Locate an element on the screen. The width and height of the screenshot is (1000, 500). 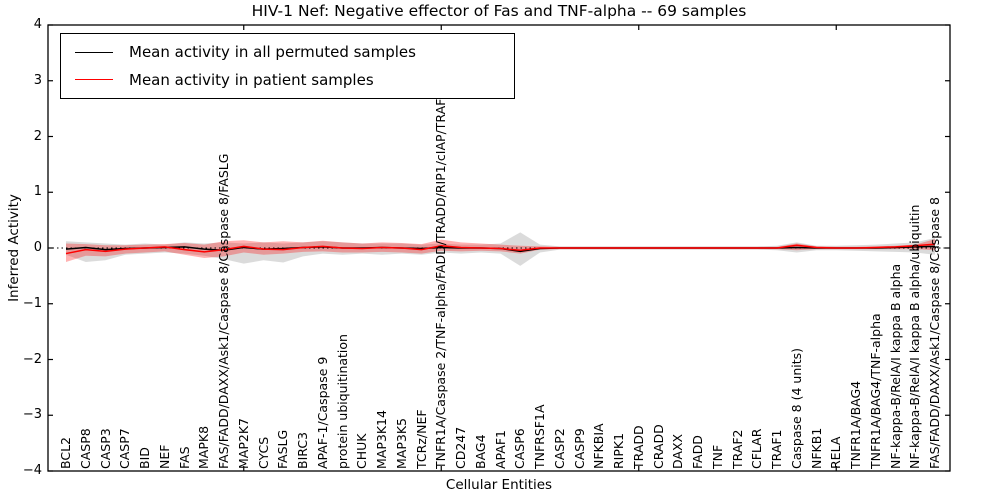
y-tick-label: 3 is located at coordinates (37, 80).